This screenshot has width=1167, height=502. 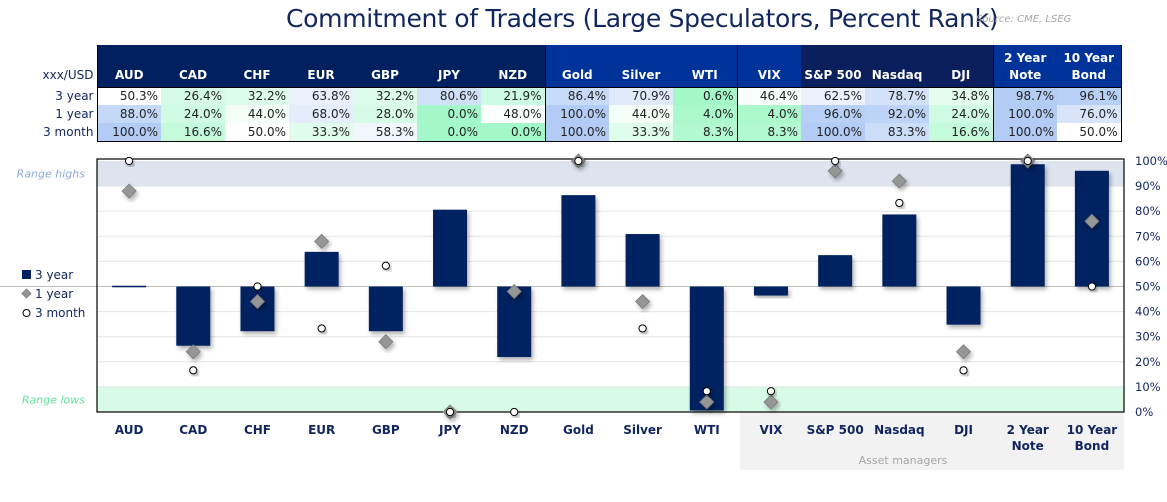 What do you see at coordinates (1148, 312) in the screenshot?
I see `y-tick-label: 40%` at bounding box center [1148, 312].